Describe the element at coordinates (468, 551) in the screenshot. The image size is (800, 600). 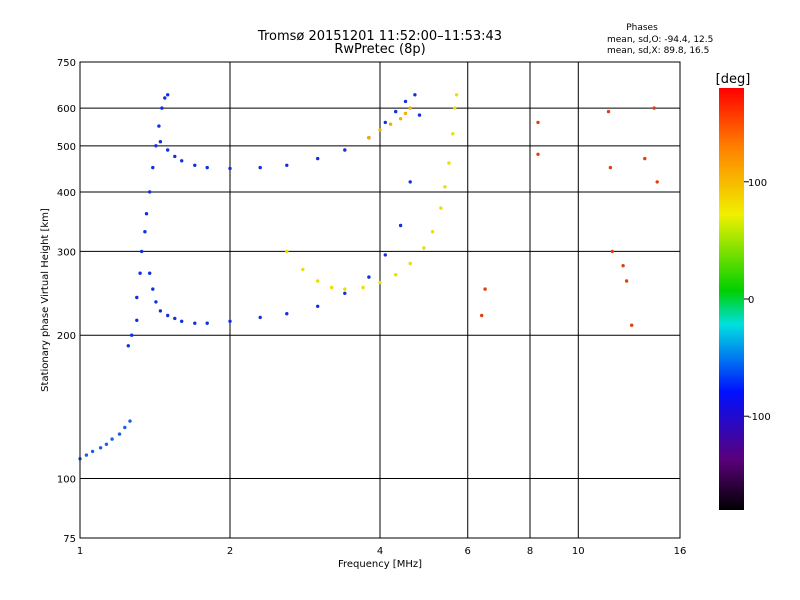
I see `x-tick-label: 6` at that location.